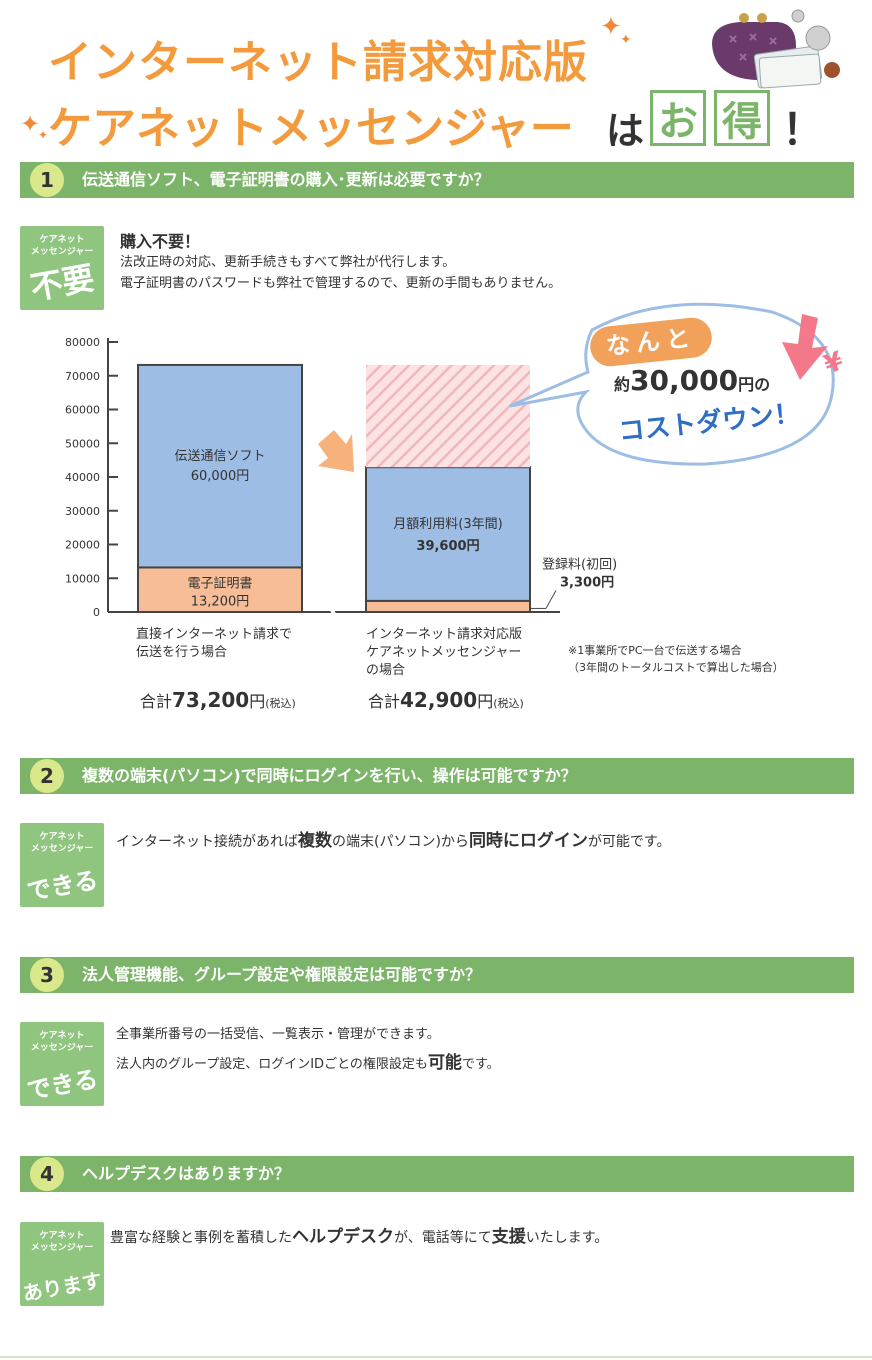 The width and height of the screenshot is (872, 1360). What do you see at coordinates (754, 384) in the screenshot?
I see `bubble-unit: 円の` at bounding box center [754, 384].